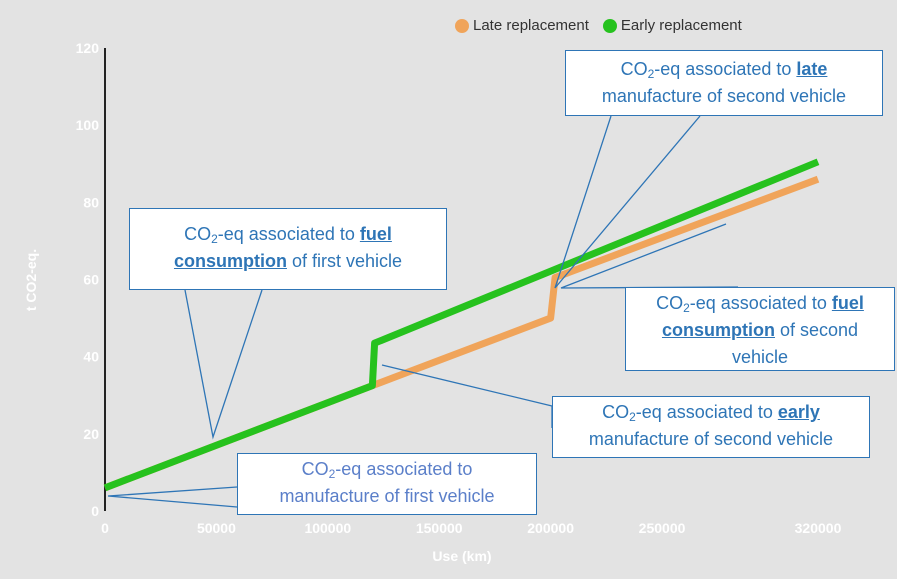 Image resolution: width=897 pixels, height=579 pixels. Describe the element at coordinates (216, 528) in the screenshot. I see `x-tick-label: 50000` at that location.